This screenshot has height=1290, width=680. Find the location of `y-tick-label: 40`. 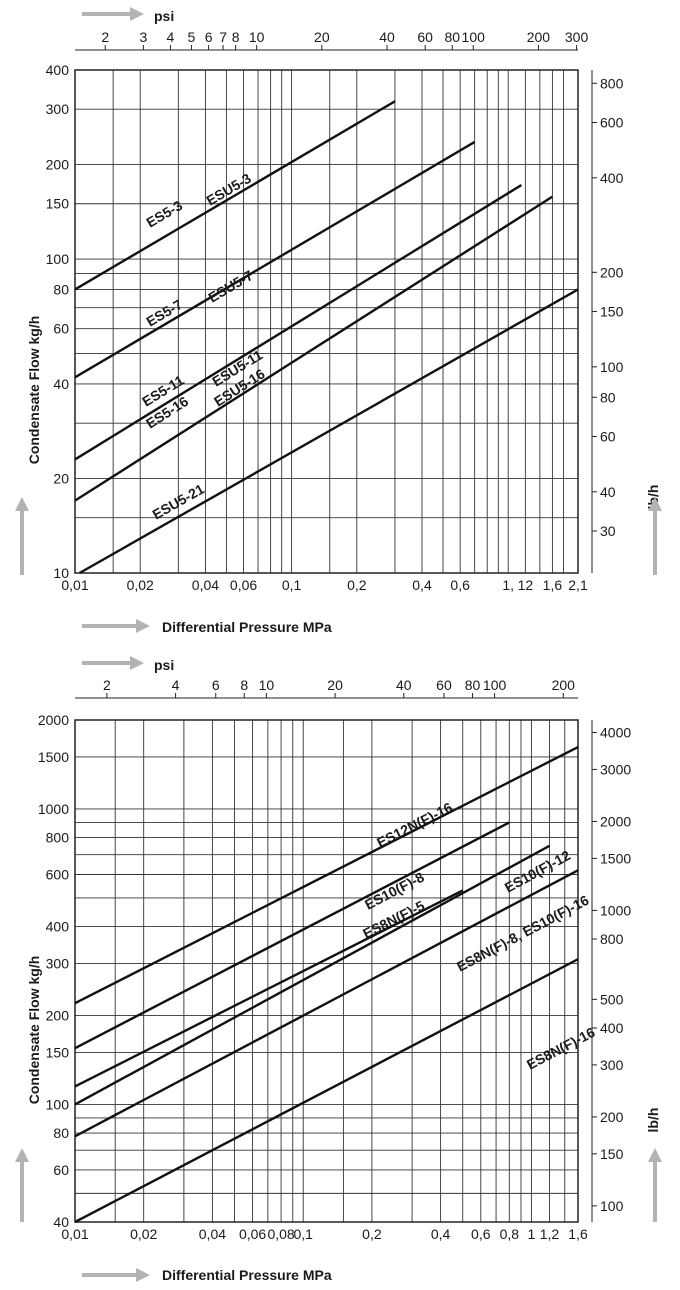

y-tick-label: 40 is located at coordinates (61, 1222).